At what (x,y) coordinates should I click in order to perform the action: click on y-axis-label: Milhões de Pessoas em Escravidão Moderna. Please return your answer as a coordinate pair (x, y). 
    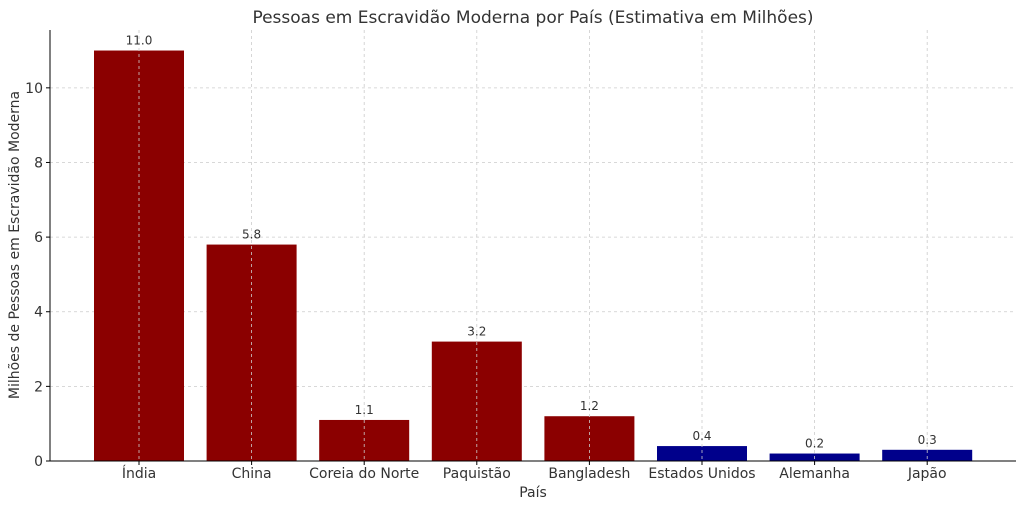
    Looking at the image, I should click on (15, 245).